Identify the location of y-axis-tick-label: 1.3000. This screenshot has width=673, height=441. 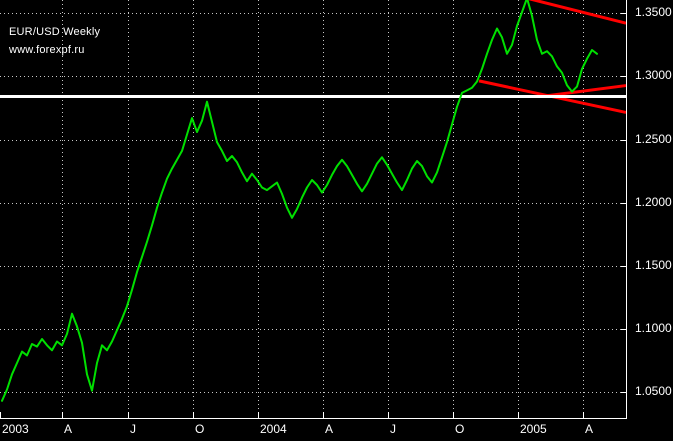
(653, 75).